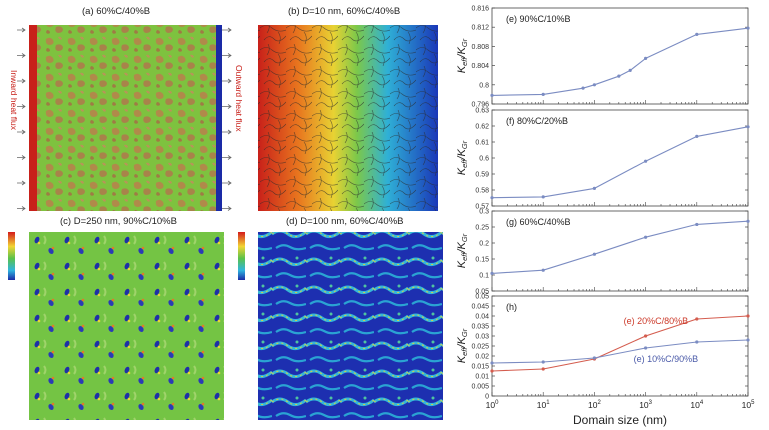 The height and width of the screenshot is (430, 769). I want to click on panel-d-colorbar, so click(241, 256).